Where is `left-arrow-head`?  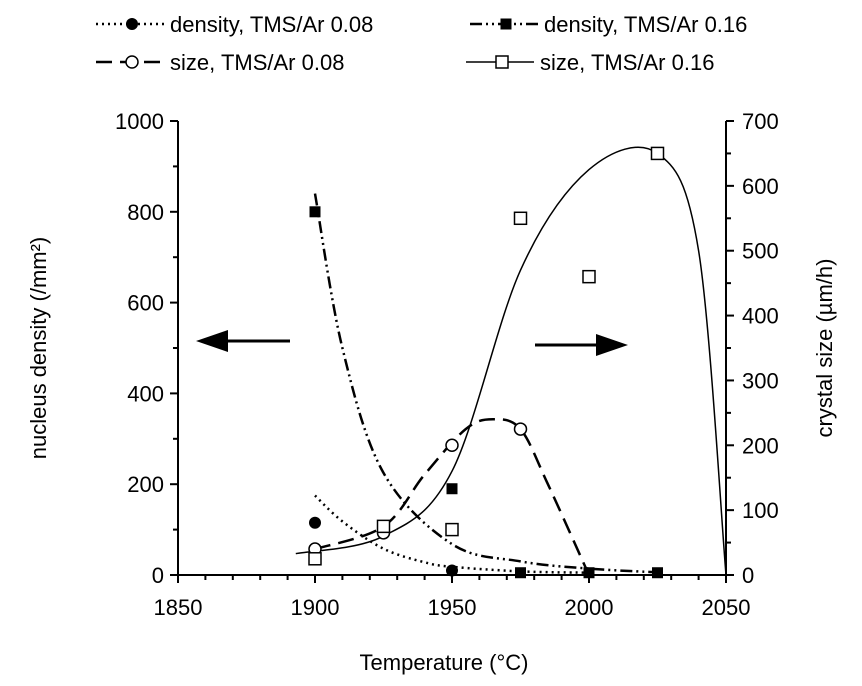
left-arrow-head is located at coordinates (212, 341).